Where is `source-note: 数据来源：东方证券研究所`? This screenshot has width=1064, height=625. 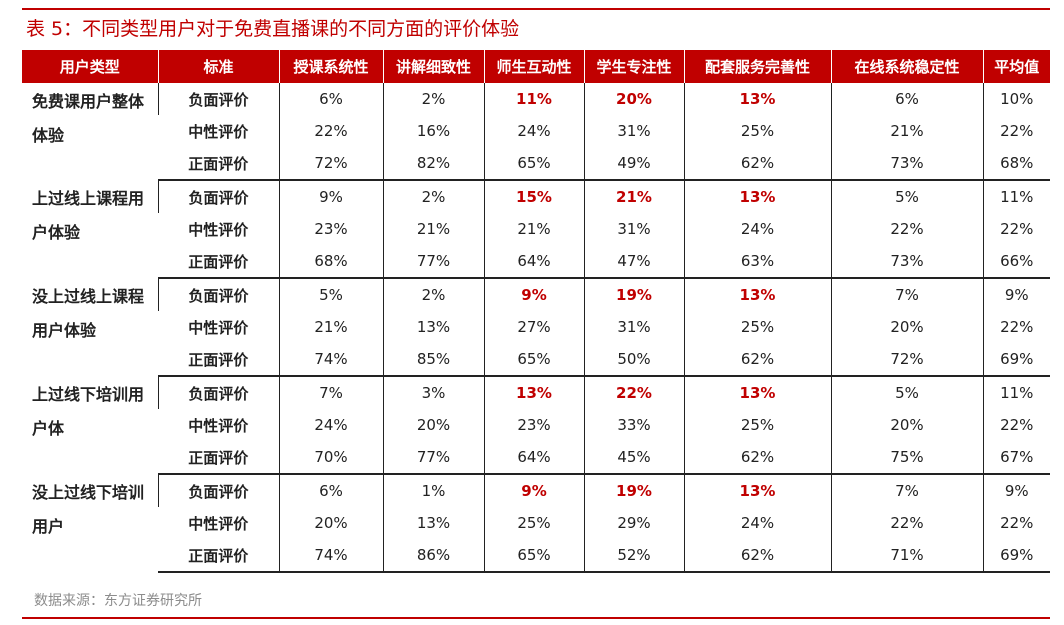
source-note: 数据来源：东方证券研究所 is located at coordinates (118, 601).